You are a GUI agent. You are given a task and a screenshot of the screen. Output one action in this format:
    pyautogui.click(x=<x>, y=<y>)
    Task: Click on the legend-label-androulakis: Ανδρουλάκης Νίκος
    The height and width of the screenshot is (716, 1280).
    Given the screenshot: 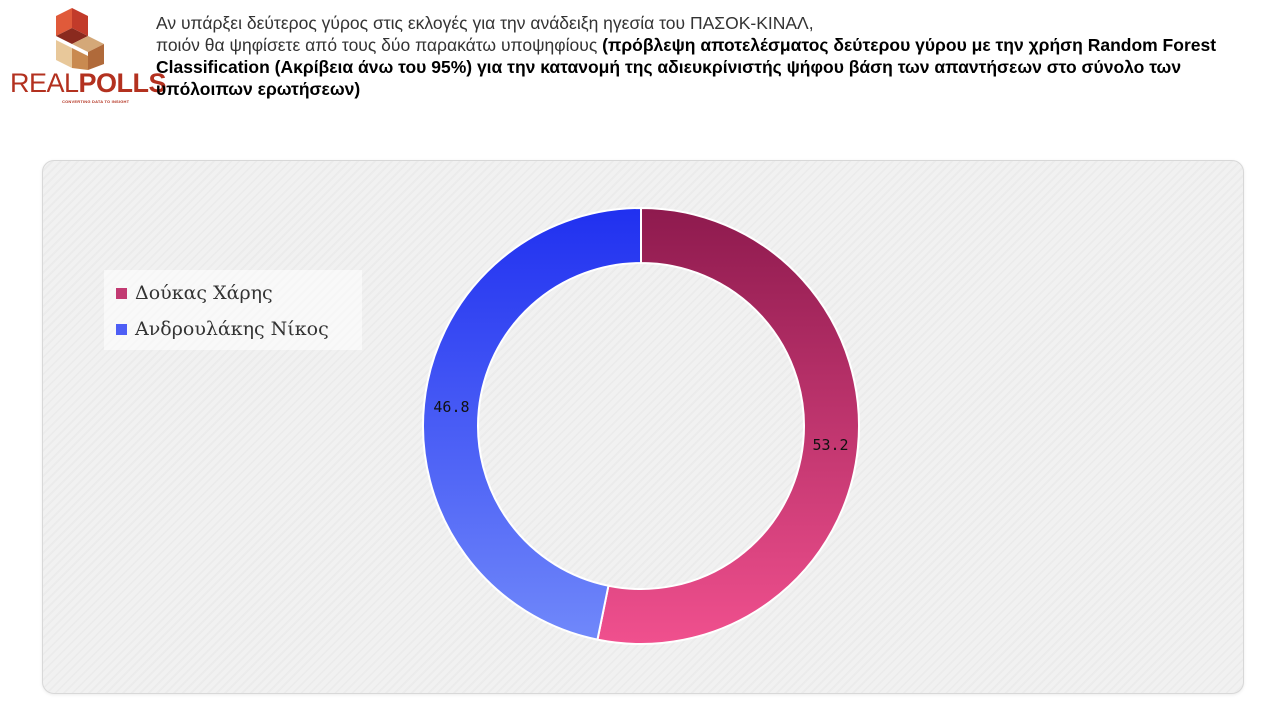 What is the action you would take?
    pyautogui.click(x=232, y=329)
    